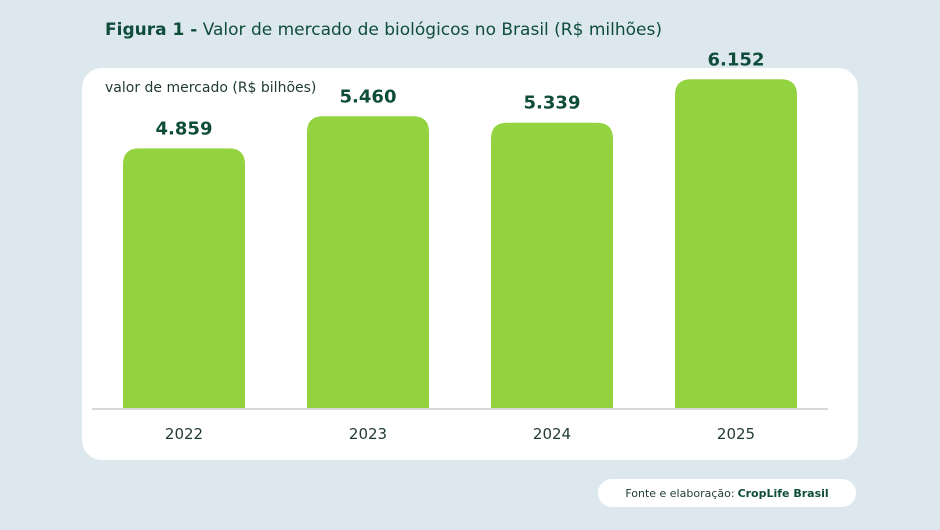  I want to click on source-badge: Fonte e elaboração: CropLife Brasil, so click(727, 493).